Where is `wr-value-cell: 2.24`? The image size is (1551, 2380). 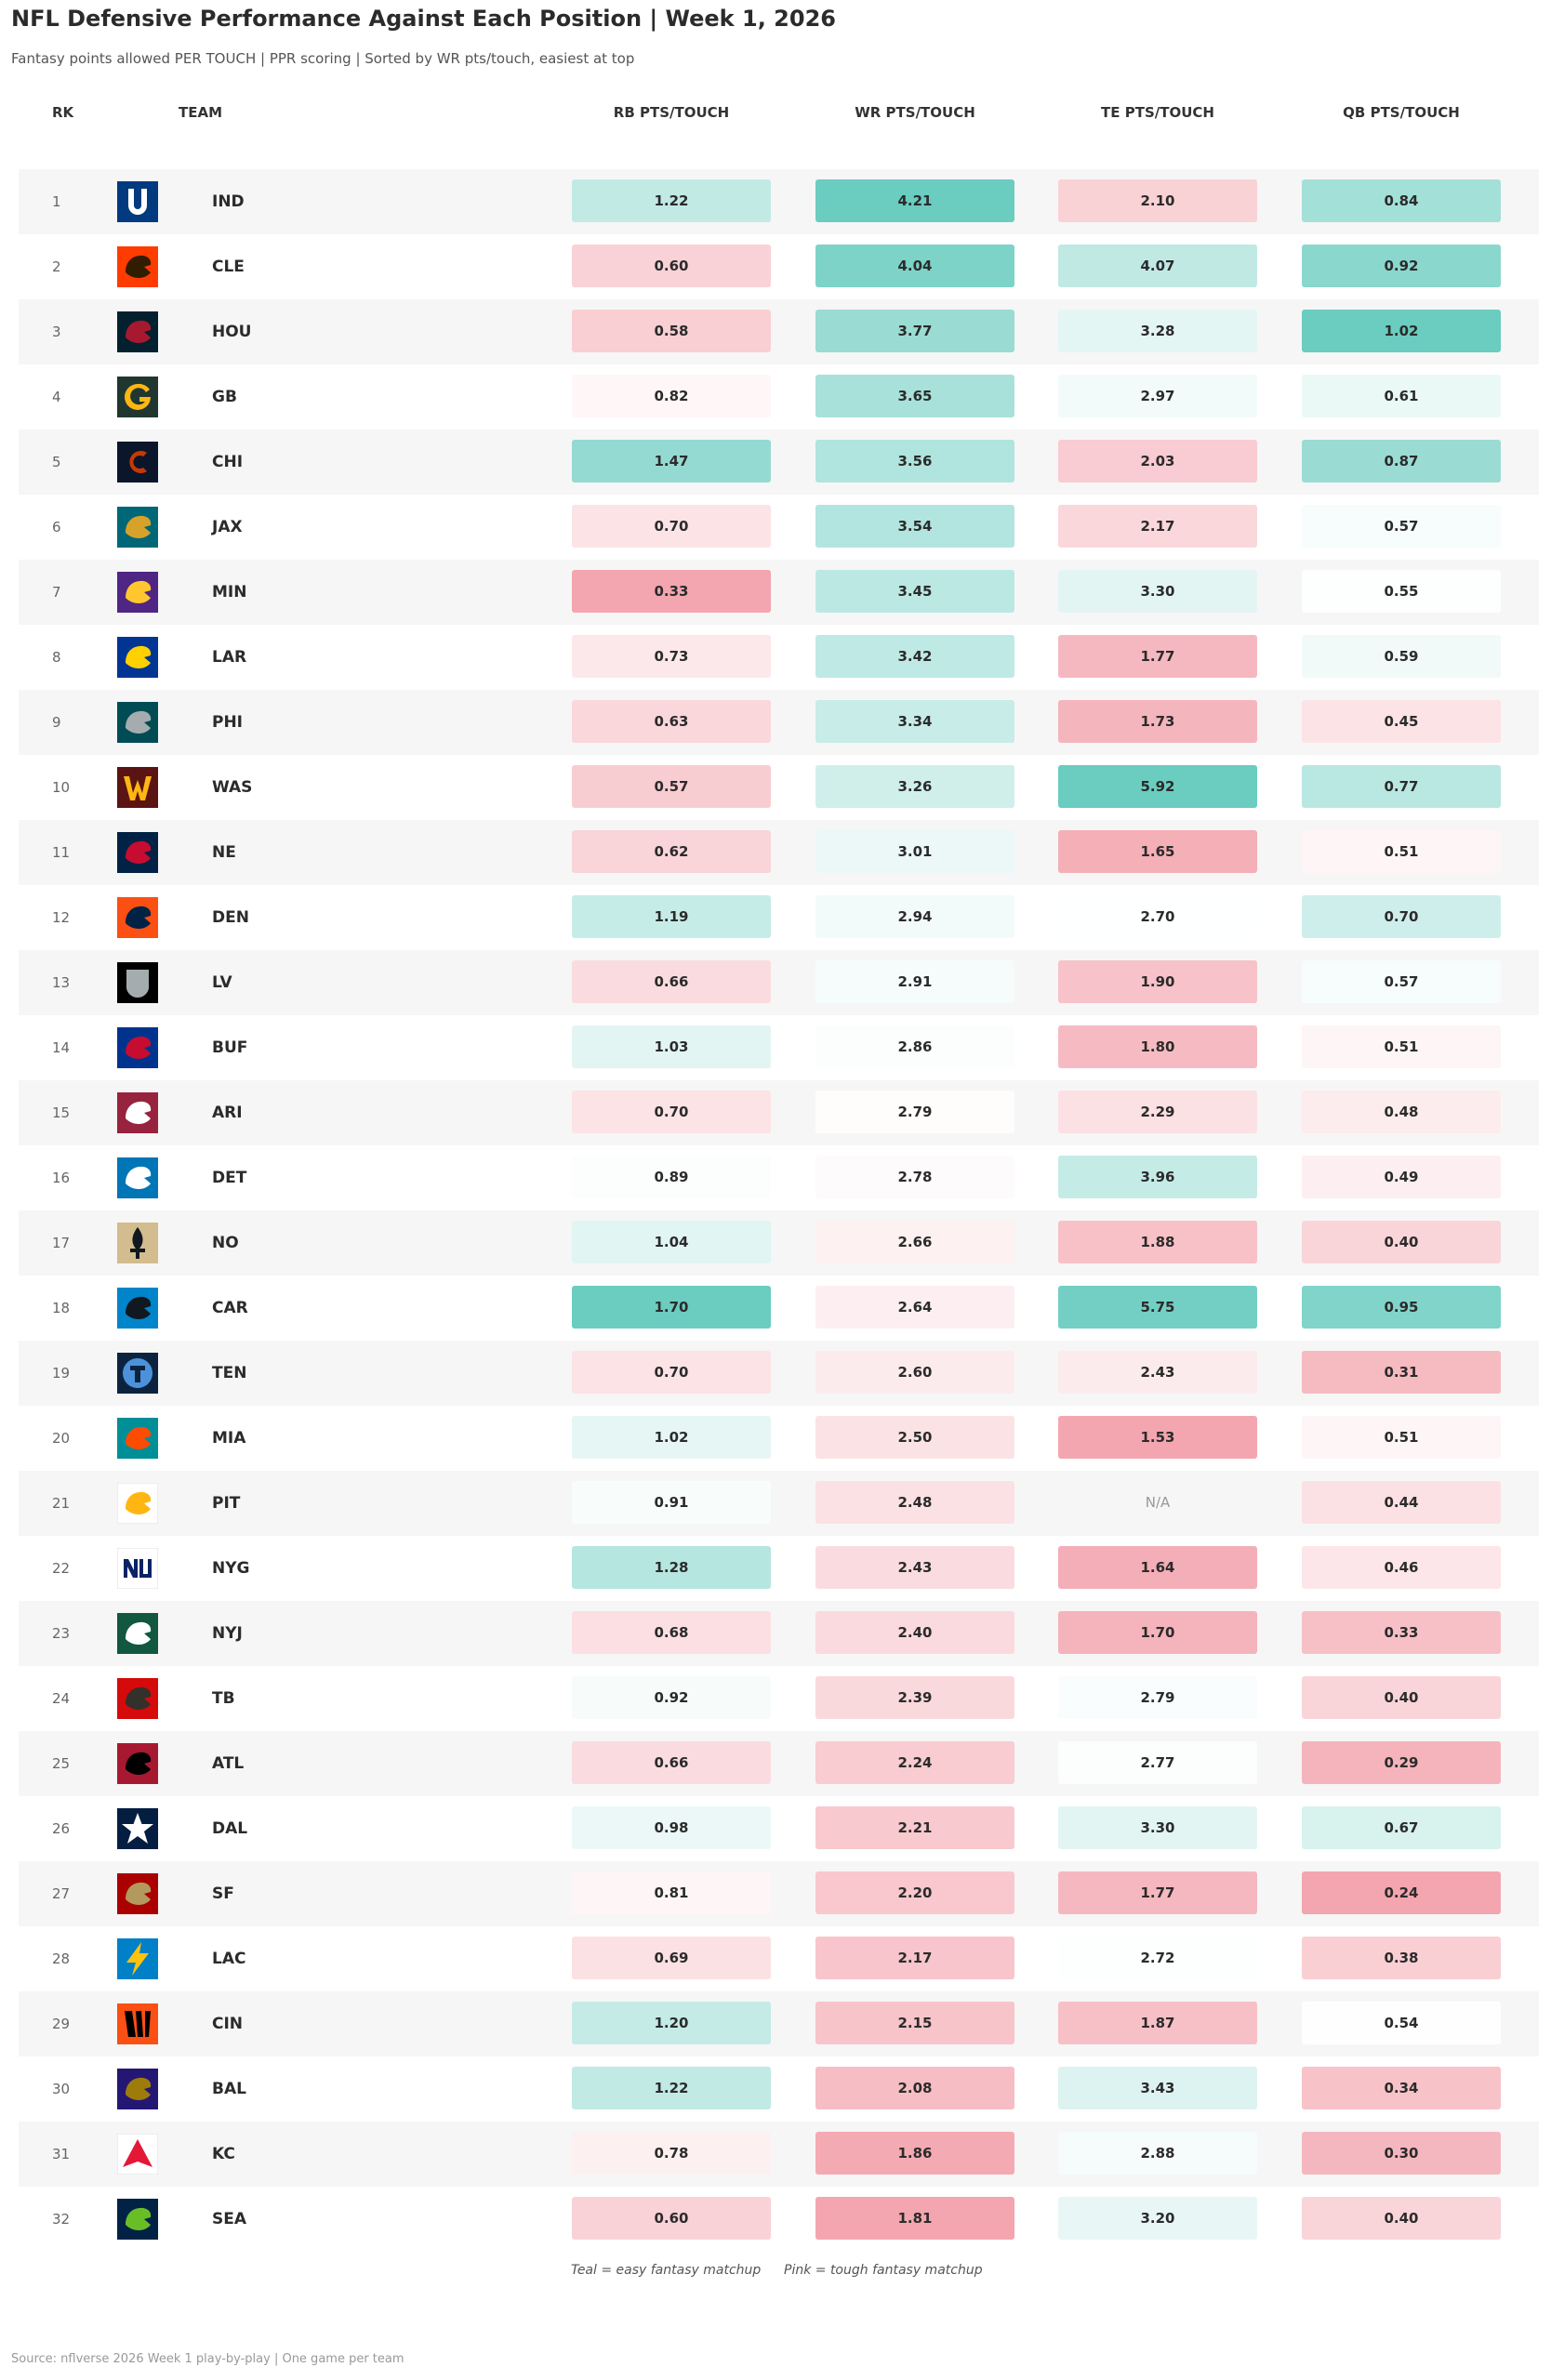 wr-value-cell: 2.24 is located at coordinates (914, 1762).